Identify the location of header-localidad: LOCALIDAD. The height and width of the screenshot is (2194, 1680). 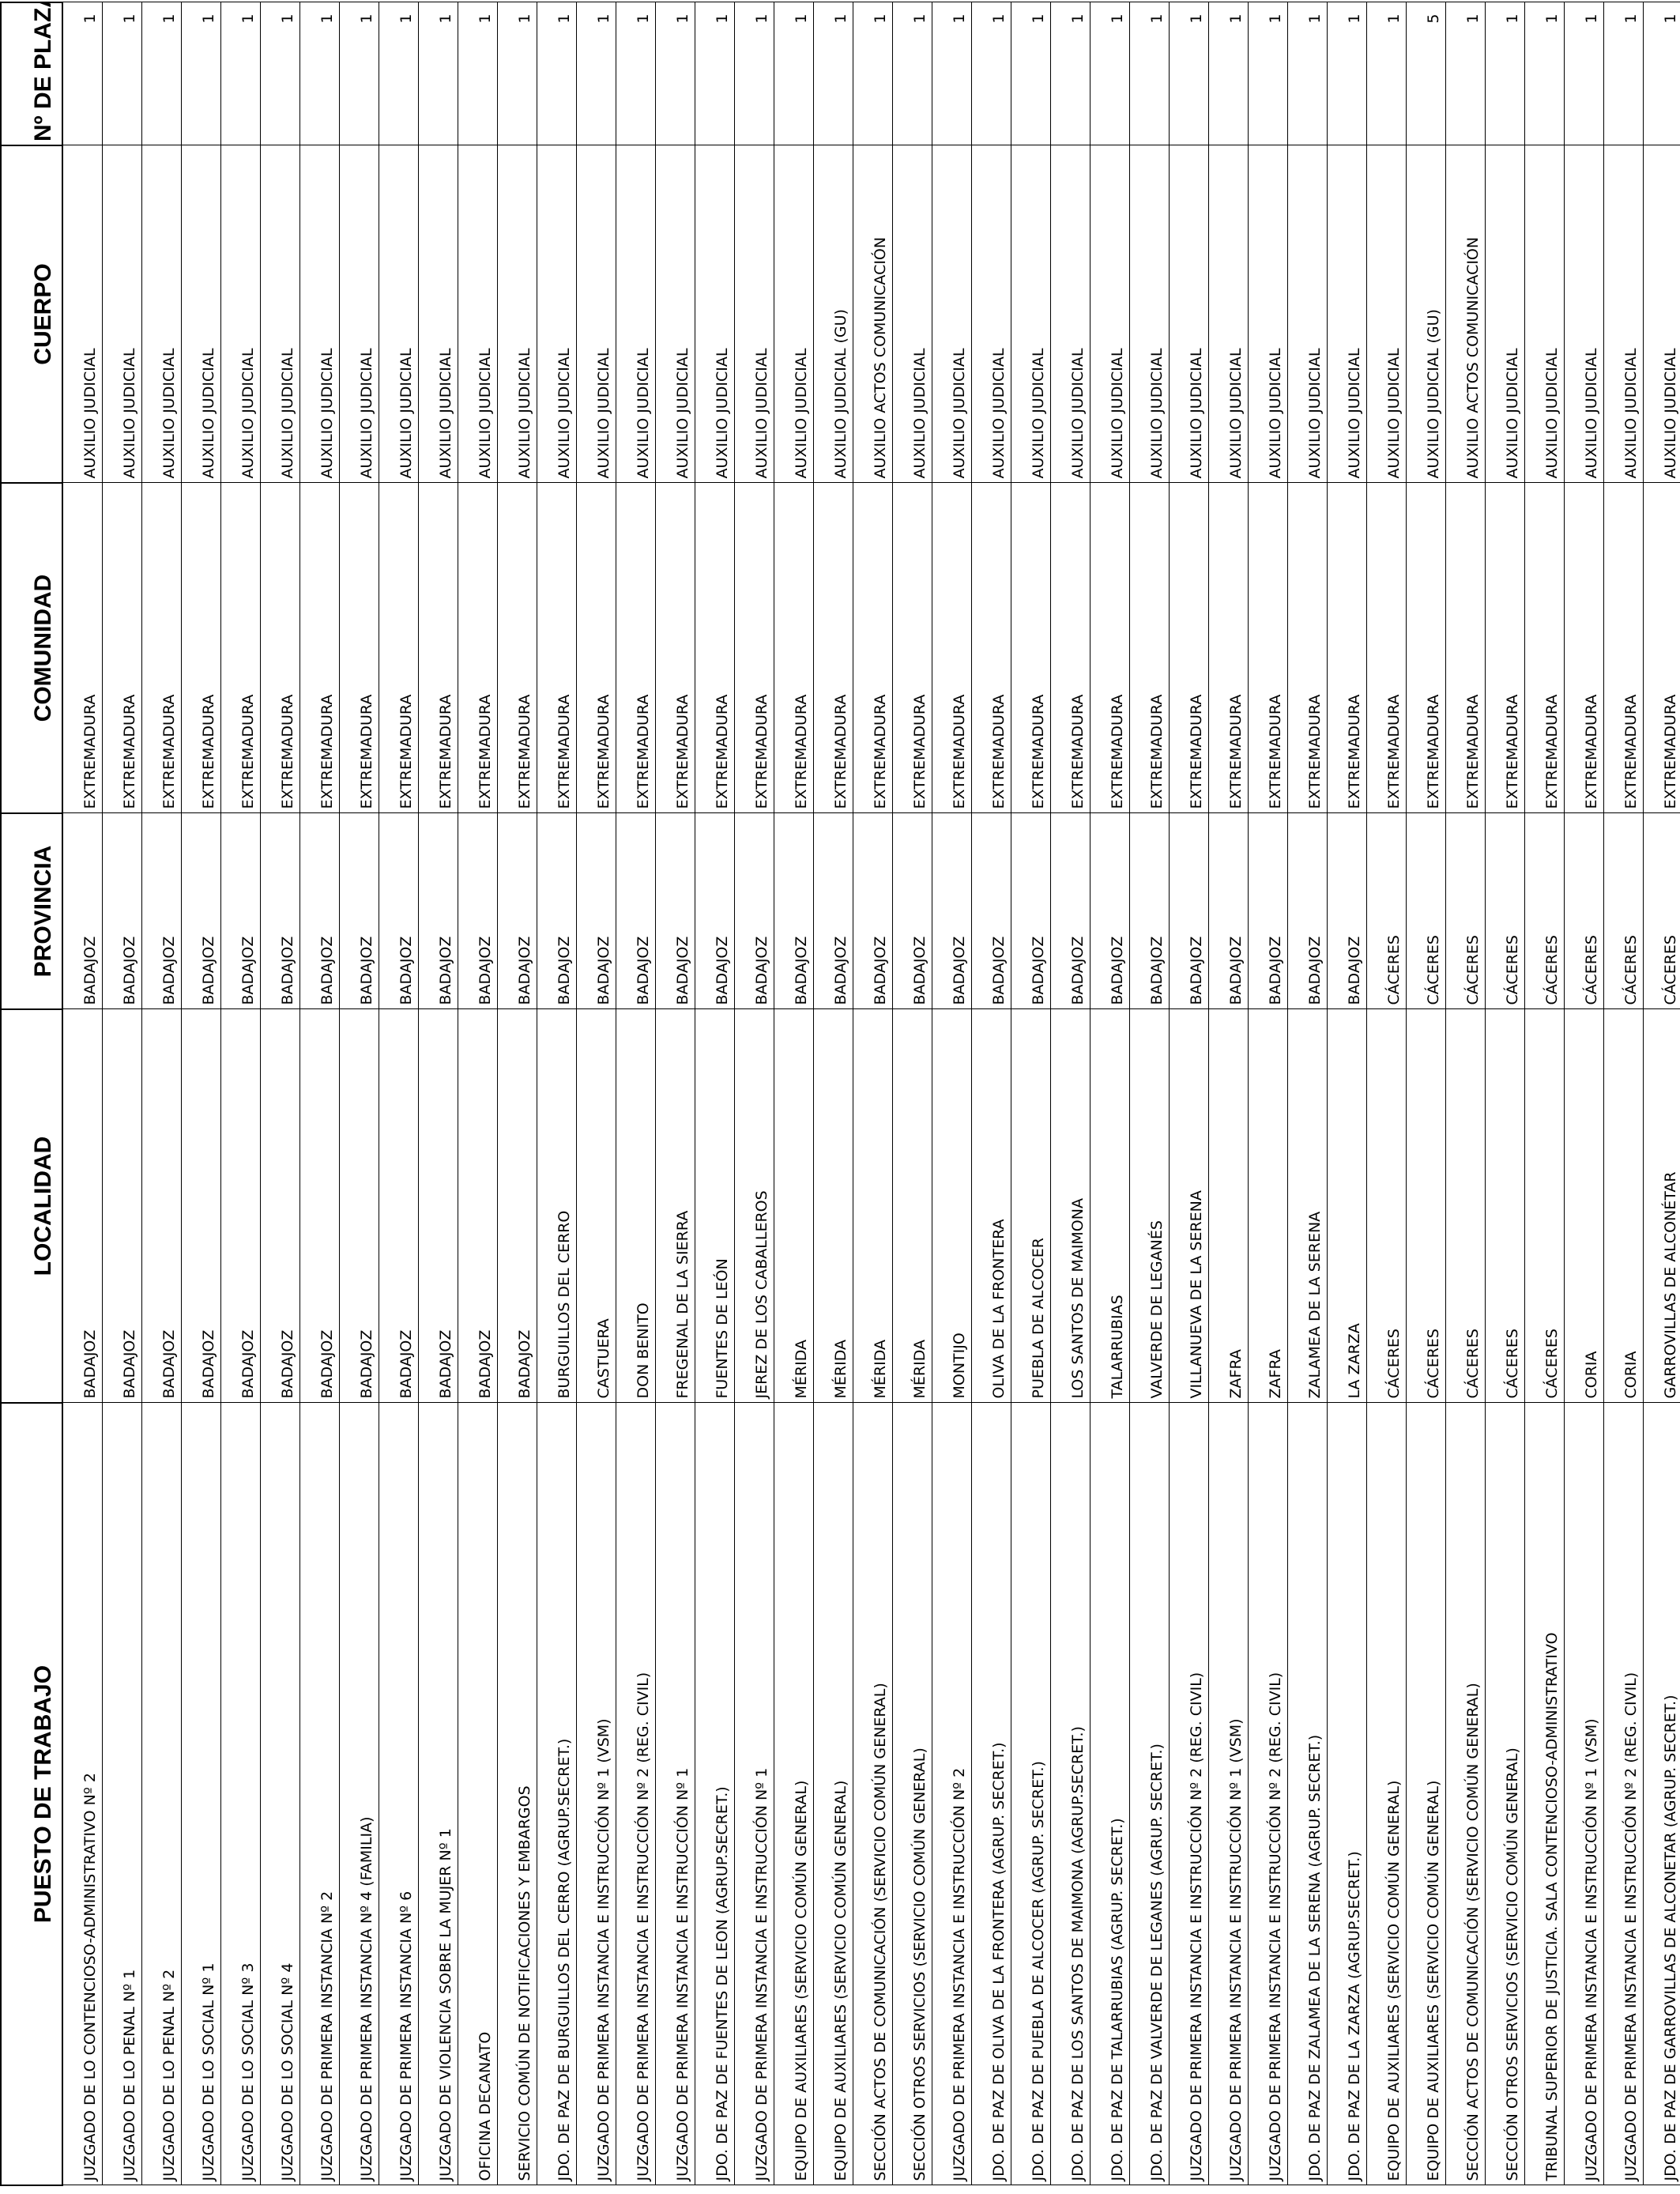
(31, 1206).